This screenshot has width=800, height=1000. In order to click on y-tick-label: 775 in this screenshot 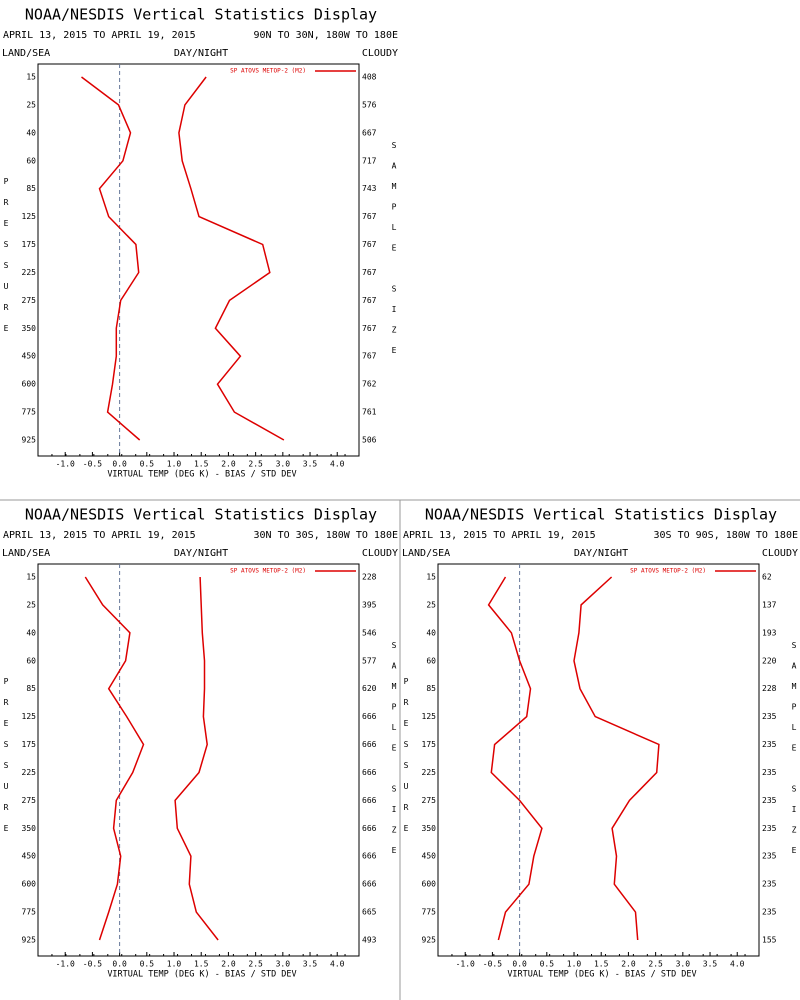, I will do `click(29, 412)`.